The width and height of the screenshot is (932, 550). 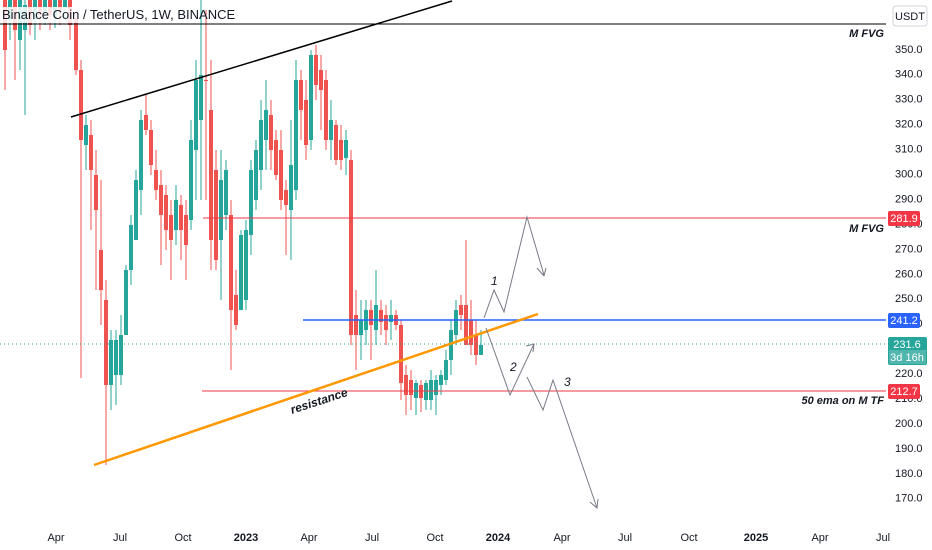 What do you see at coordinates (93, 15) in the screenshot?
I see `title-backdrop` at bounding box center [93, 15].